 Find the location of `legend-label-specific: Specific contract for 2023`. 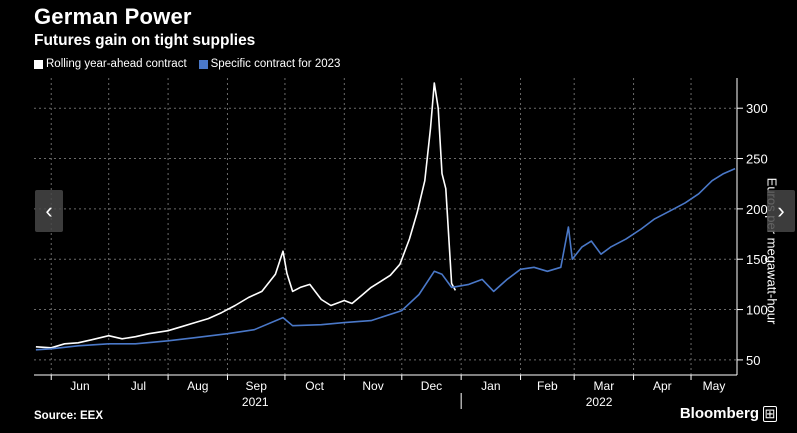

legend-label-specific: Specific contract for 2023 is located at coordinates (275, 64).